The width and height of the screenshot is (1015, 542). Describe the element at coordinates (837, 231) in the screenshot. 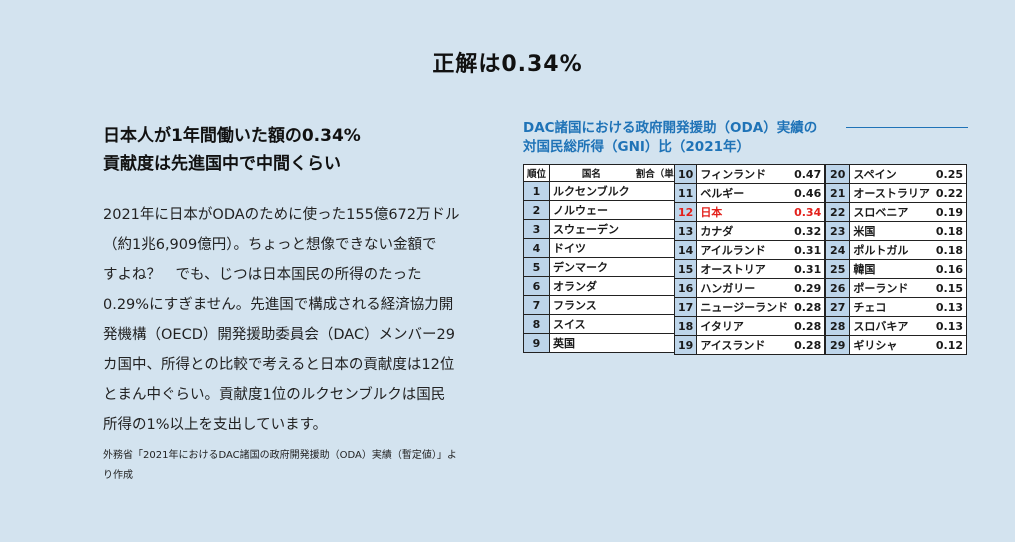

I see `rank-cell: 23` at that location.